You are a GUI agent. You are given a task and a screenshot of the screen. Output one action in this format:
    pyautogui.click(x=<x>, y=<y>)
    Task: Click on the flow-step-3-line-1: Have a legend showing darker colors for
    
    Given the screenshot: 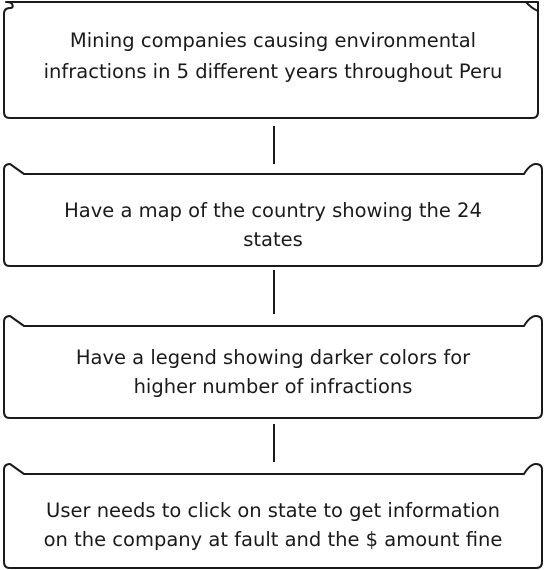 What is the action you would take?
    pyautogui.click(x=273, y=357)
    